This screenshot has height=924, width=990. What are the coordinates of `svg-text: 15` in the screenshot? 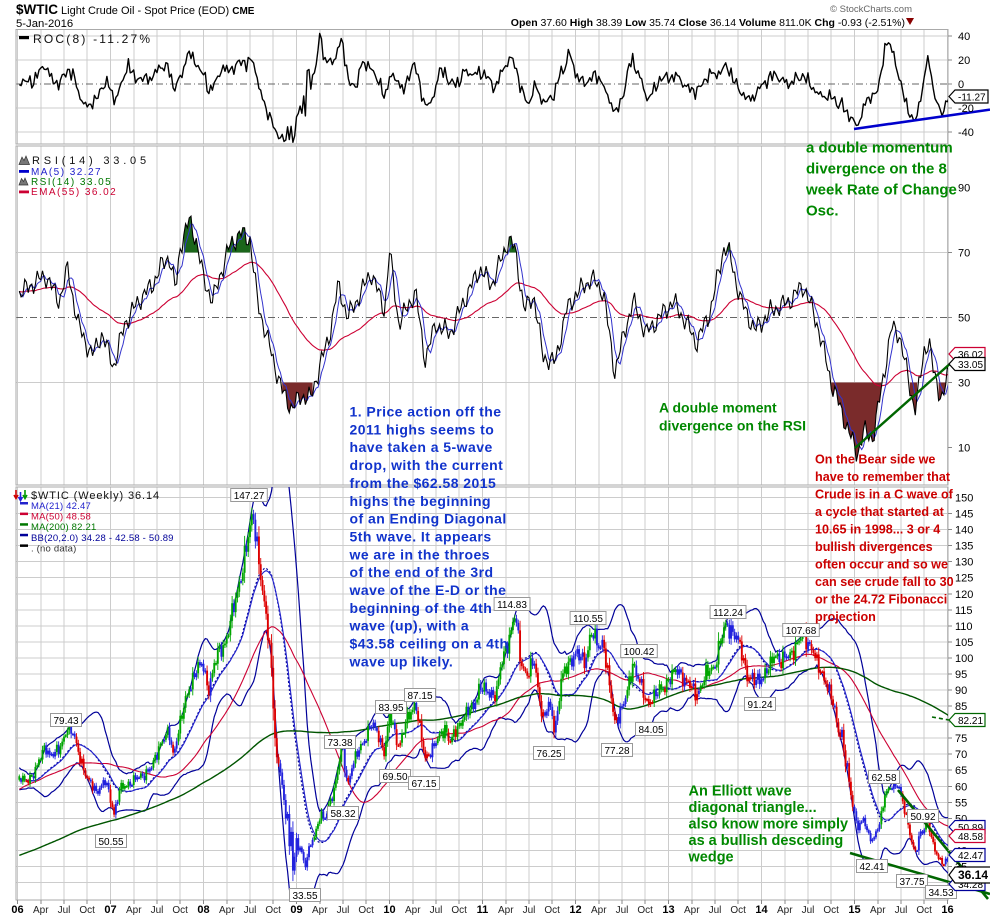 It's located at (854, 910).